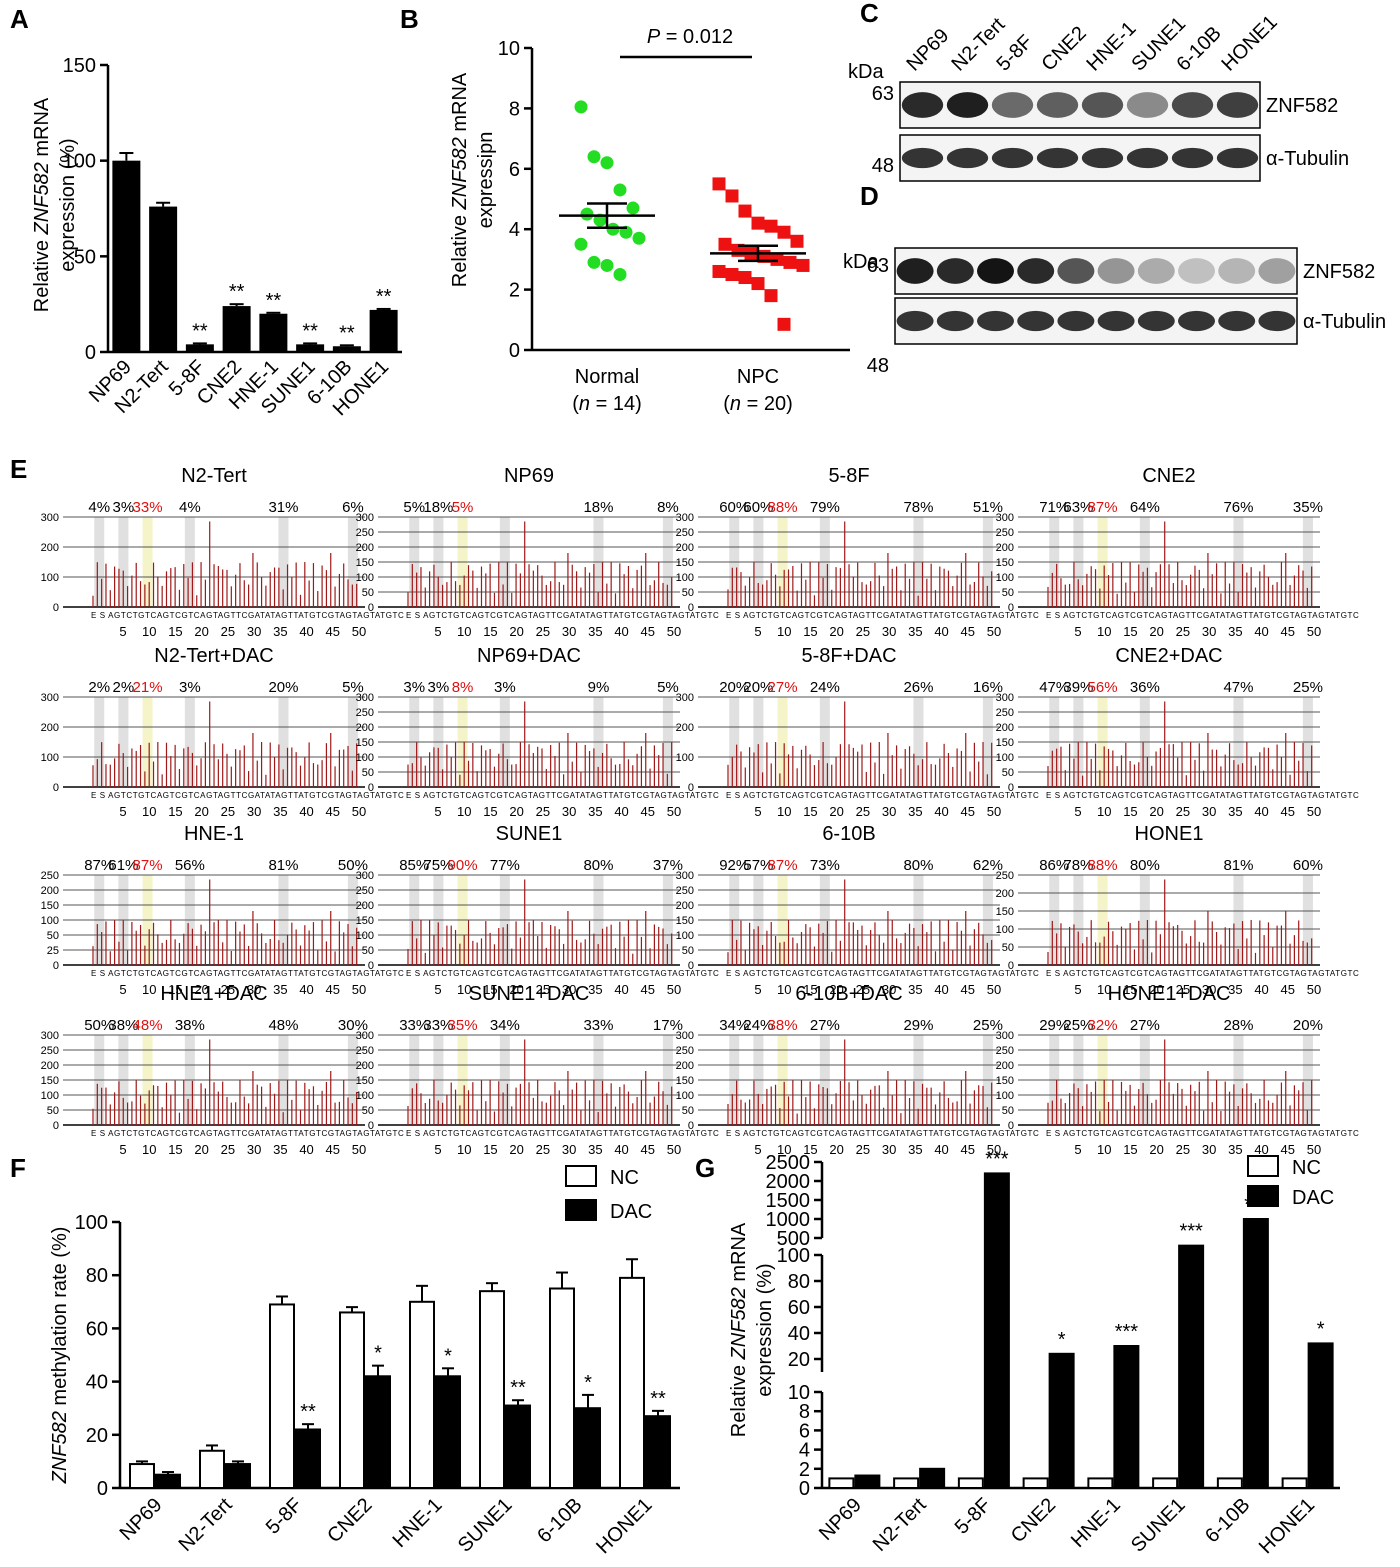  I want to click on legend-swatch-dac, so click(581, 1210).